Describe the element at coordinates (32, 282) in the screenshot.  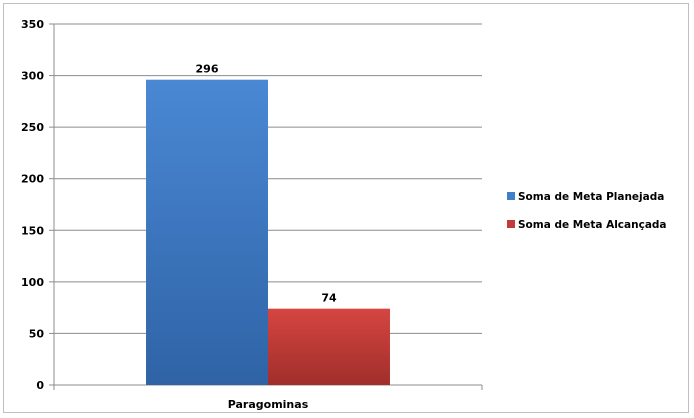
I see `y-tick-label: 100` at that location.